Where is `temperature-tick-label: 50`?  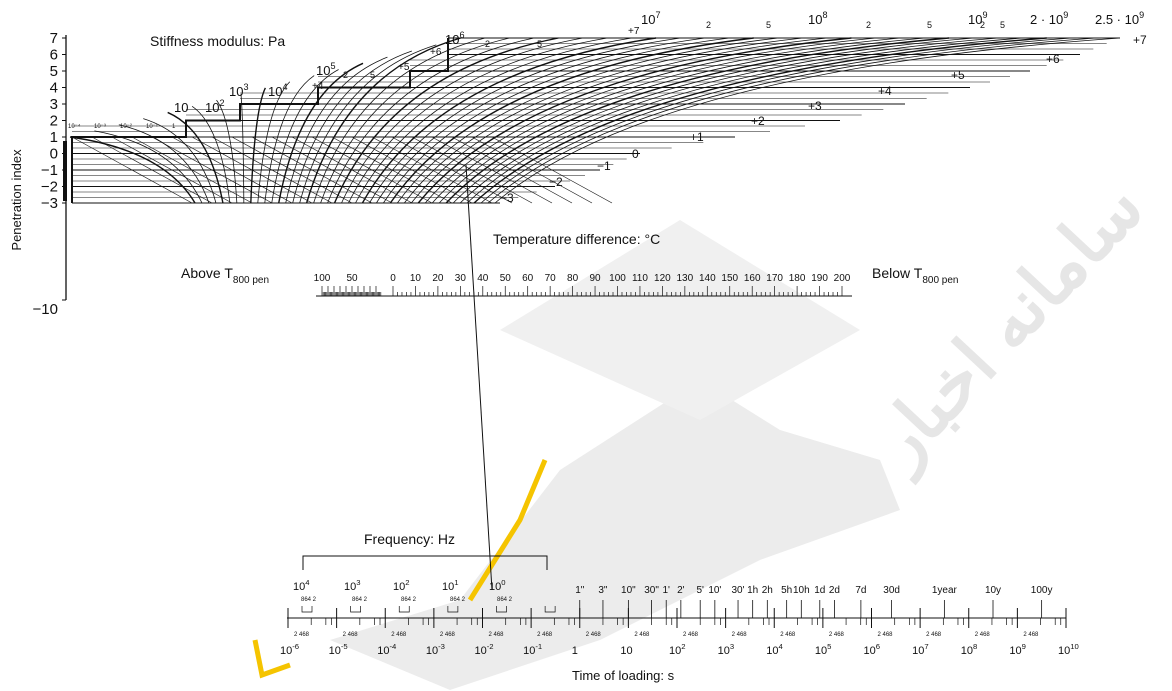 temperature-tick-label: 50 is located at coordinates (352, 278).